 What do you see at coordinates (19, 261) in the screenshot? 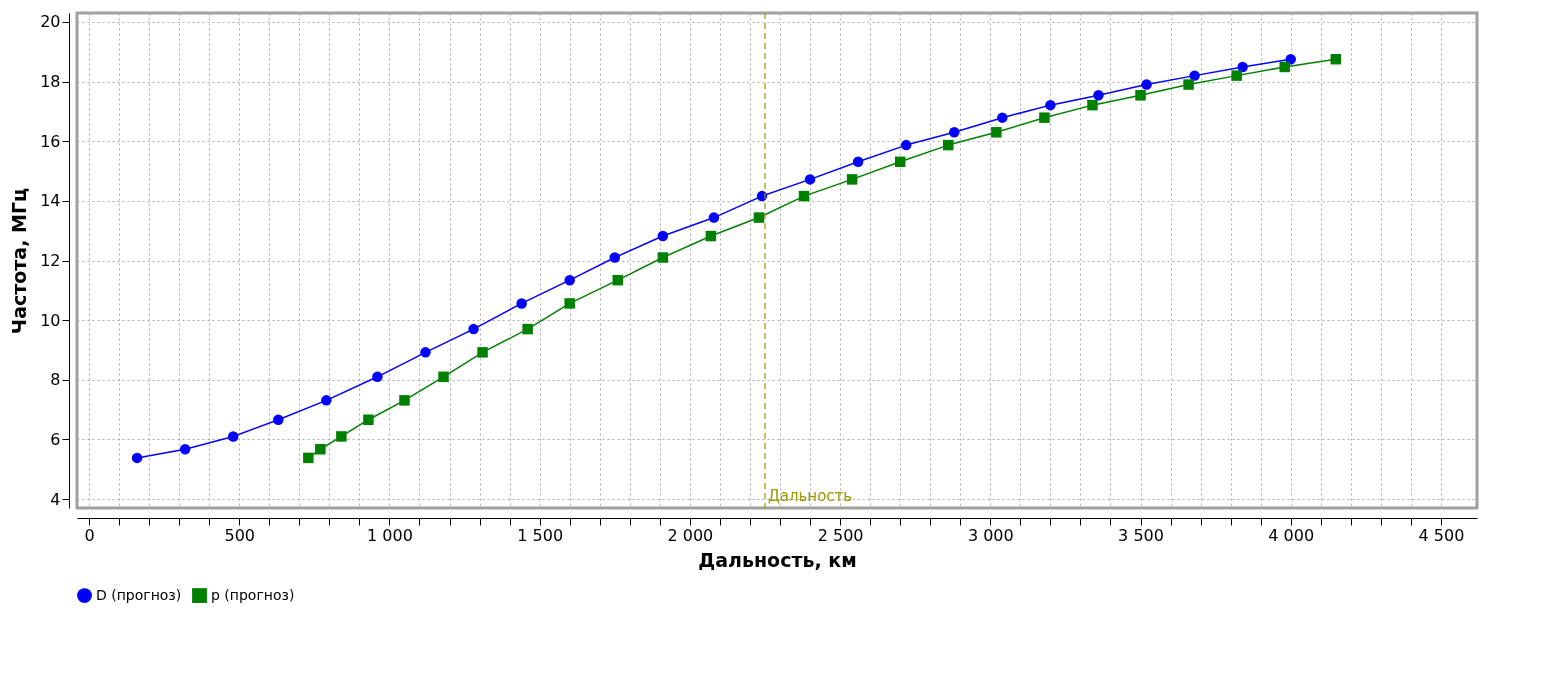
I see `y-axis-title: Частота, МГц` at bounding box center [19, 261].